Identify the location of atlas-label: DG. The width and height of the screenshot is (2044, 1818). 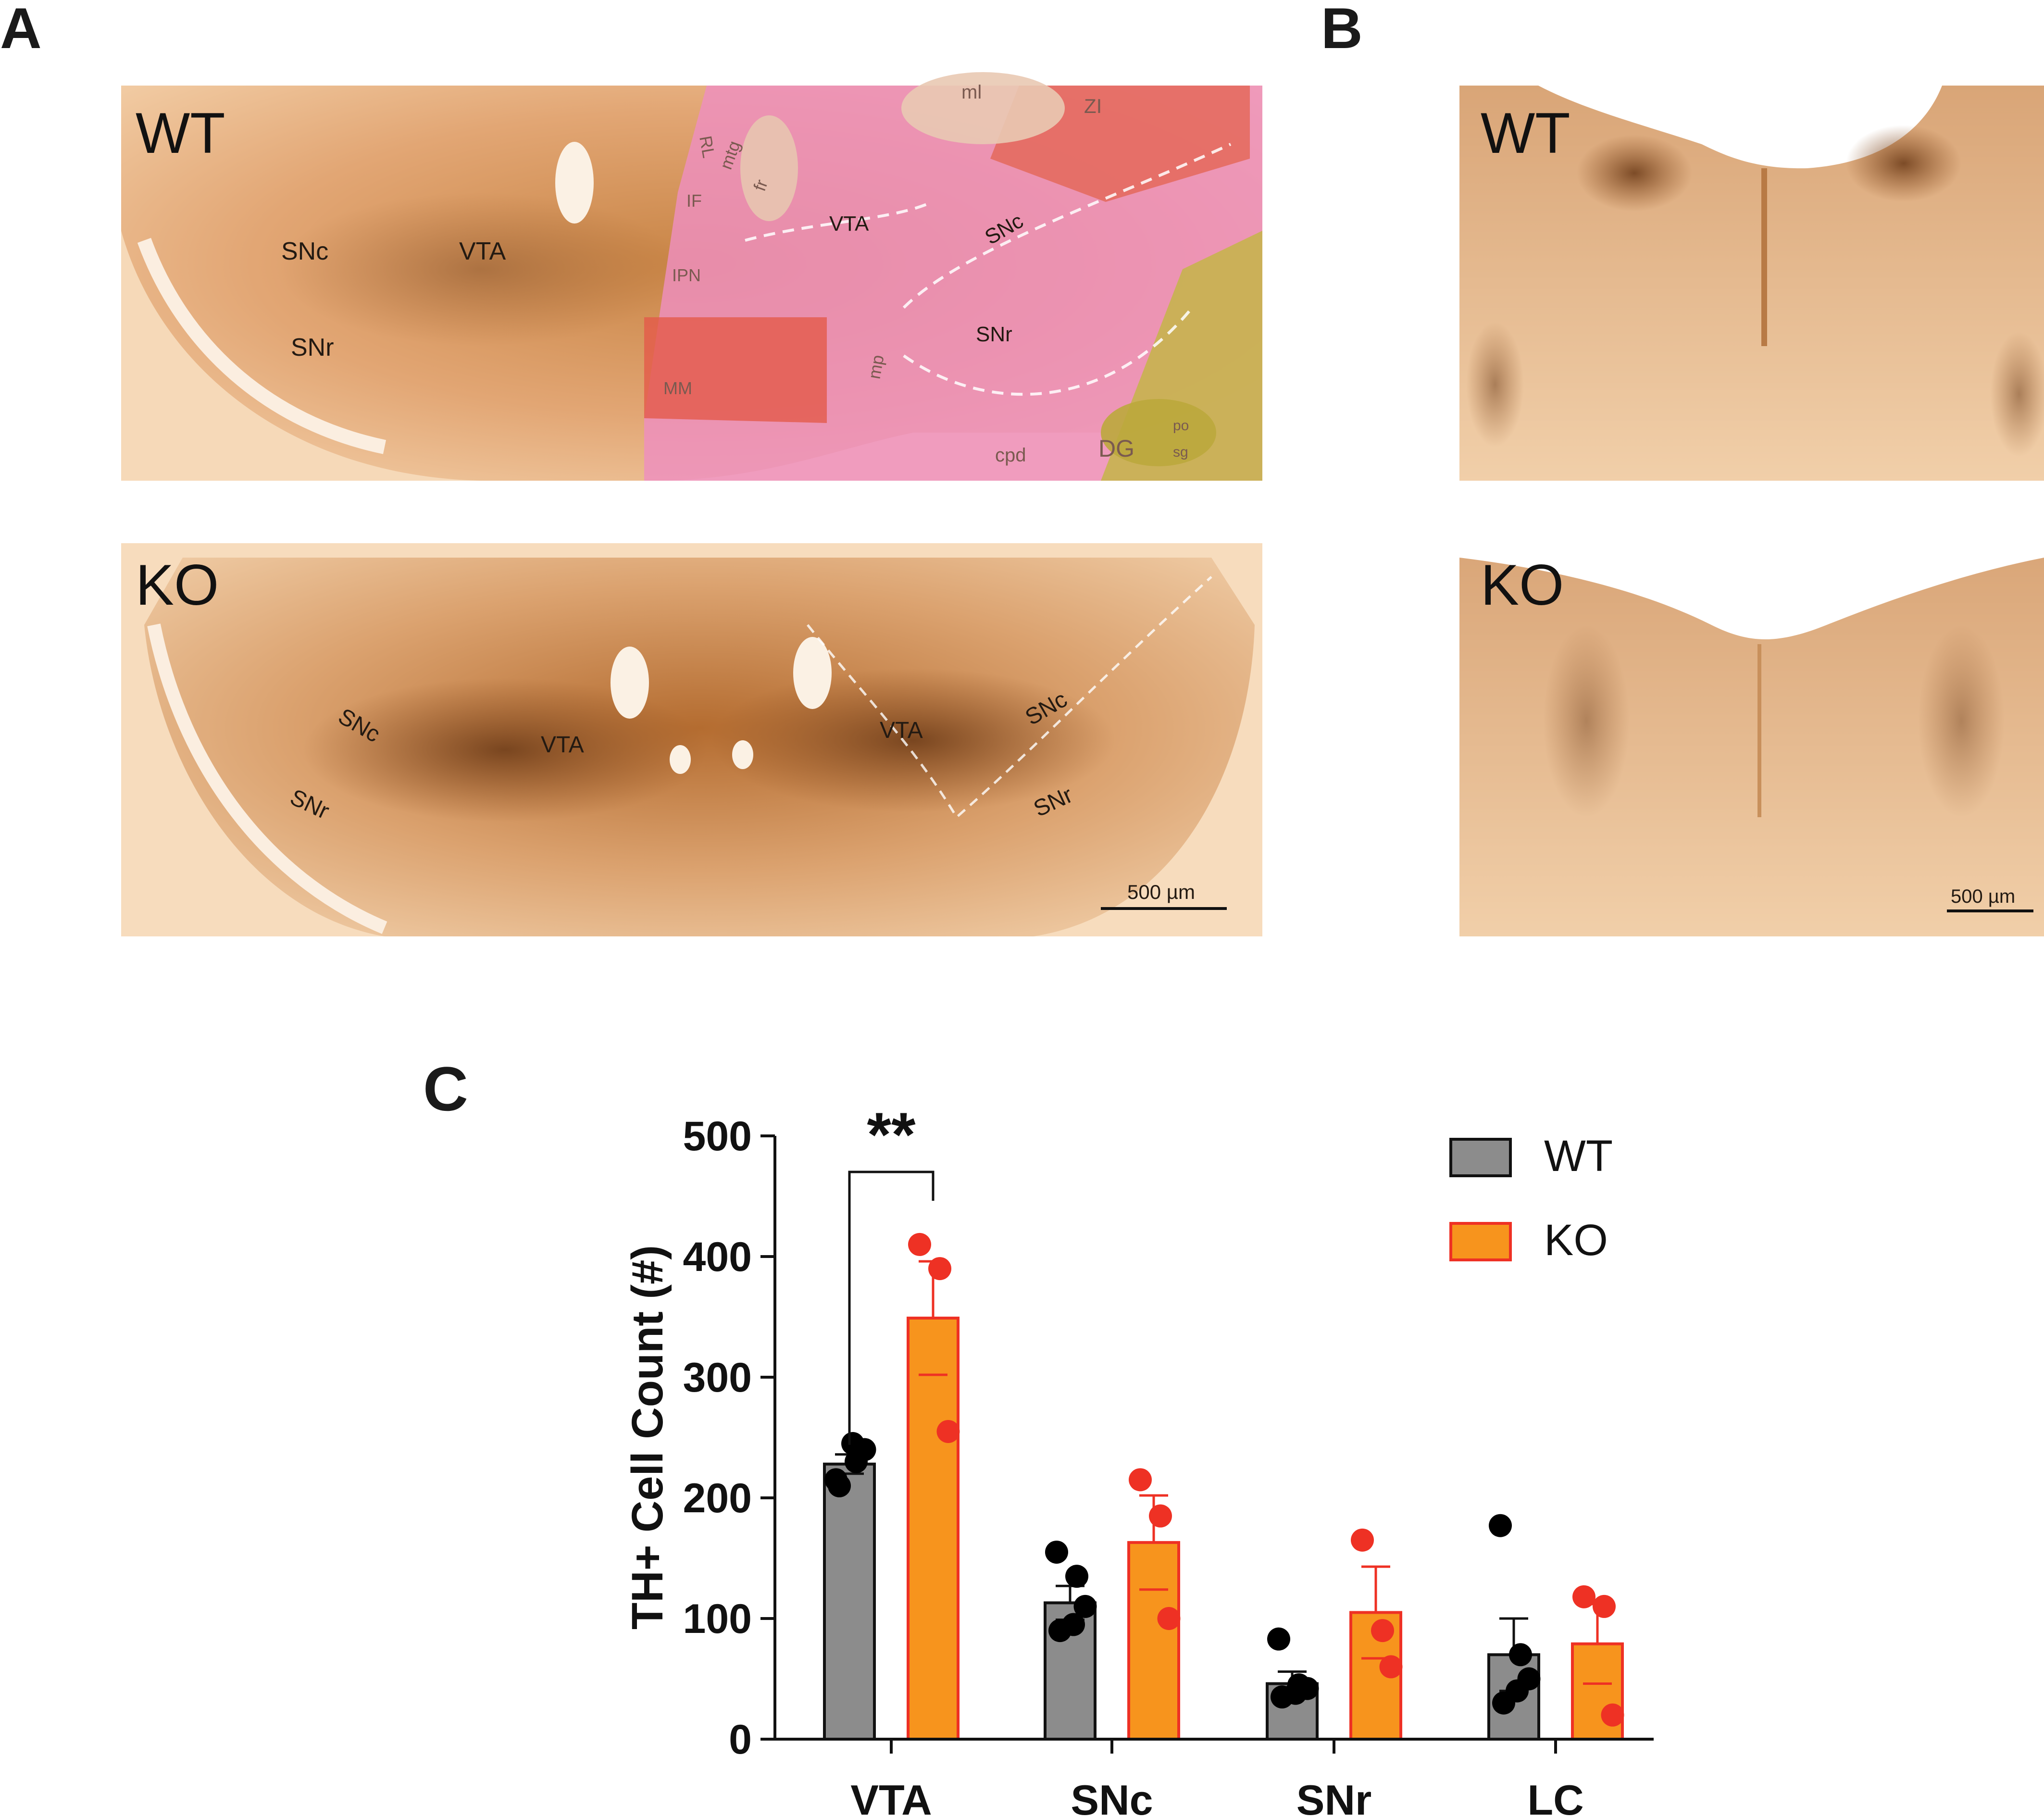
(1116, 448).